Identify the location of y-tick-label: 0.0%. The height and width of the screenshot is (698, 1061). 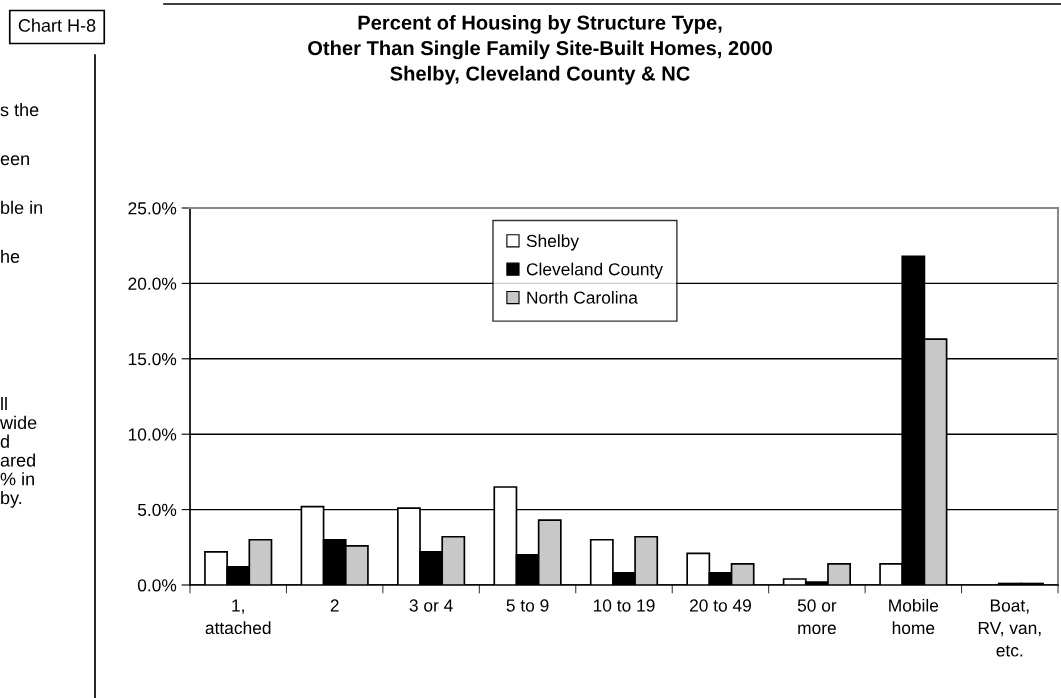
(157, 585).